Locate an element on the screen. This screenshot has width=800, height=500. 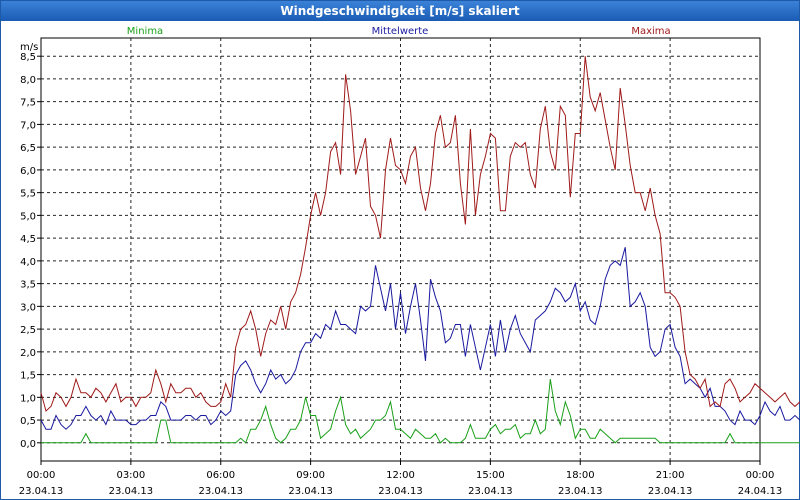
y-tick-label: 1,0 is located at coordinates (28, 398).